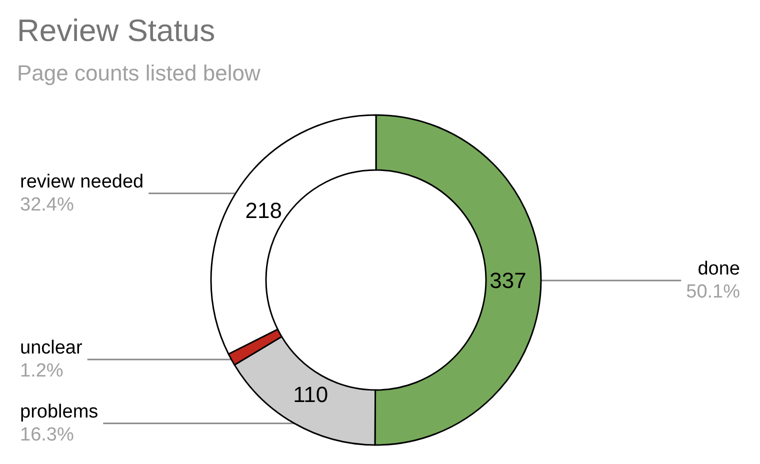 The width and height of the screenshot is (760, 464). Describe the element at coordinates (713, 292) in the screenshot. I see `data-label: 50.1%` at that location.